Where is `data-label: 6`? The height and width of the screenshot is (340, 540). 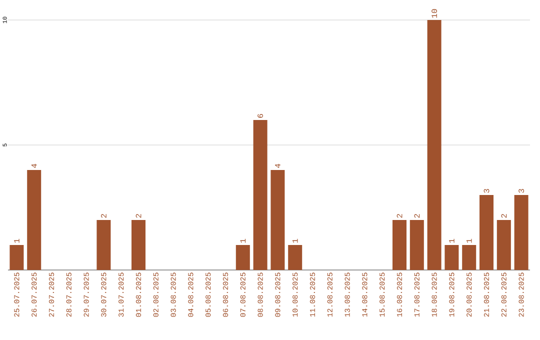 data-label: 6 is located at coordinates (261, 116).